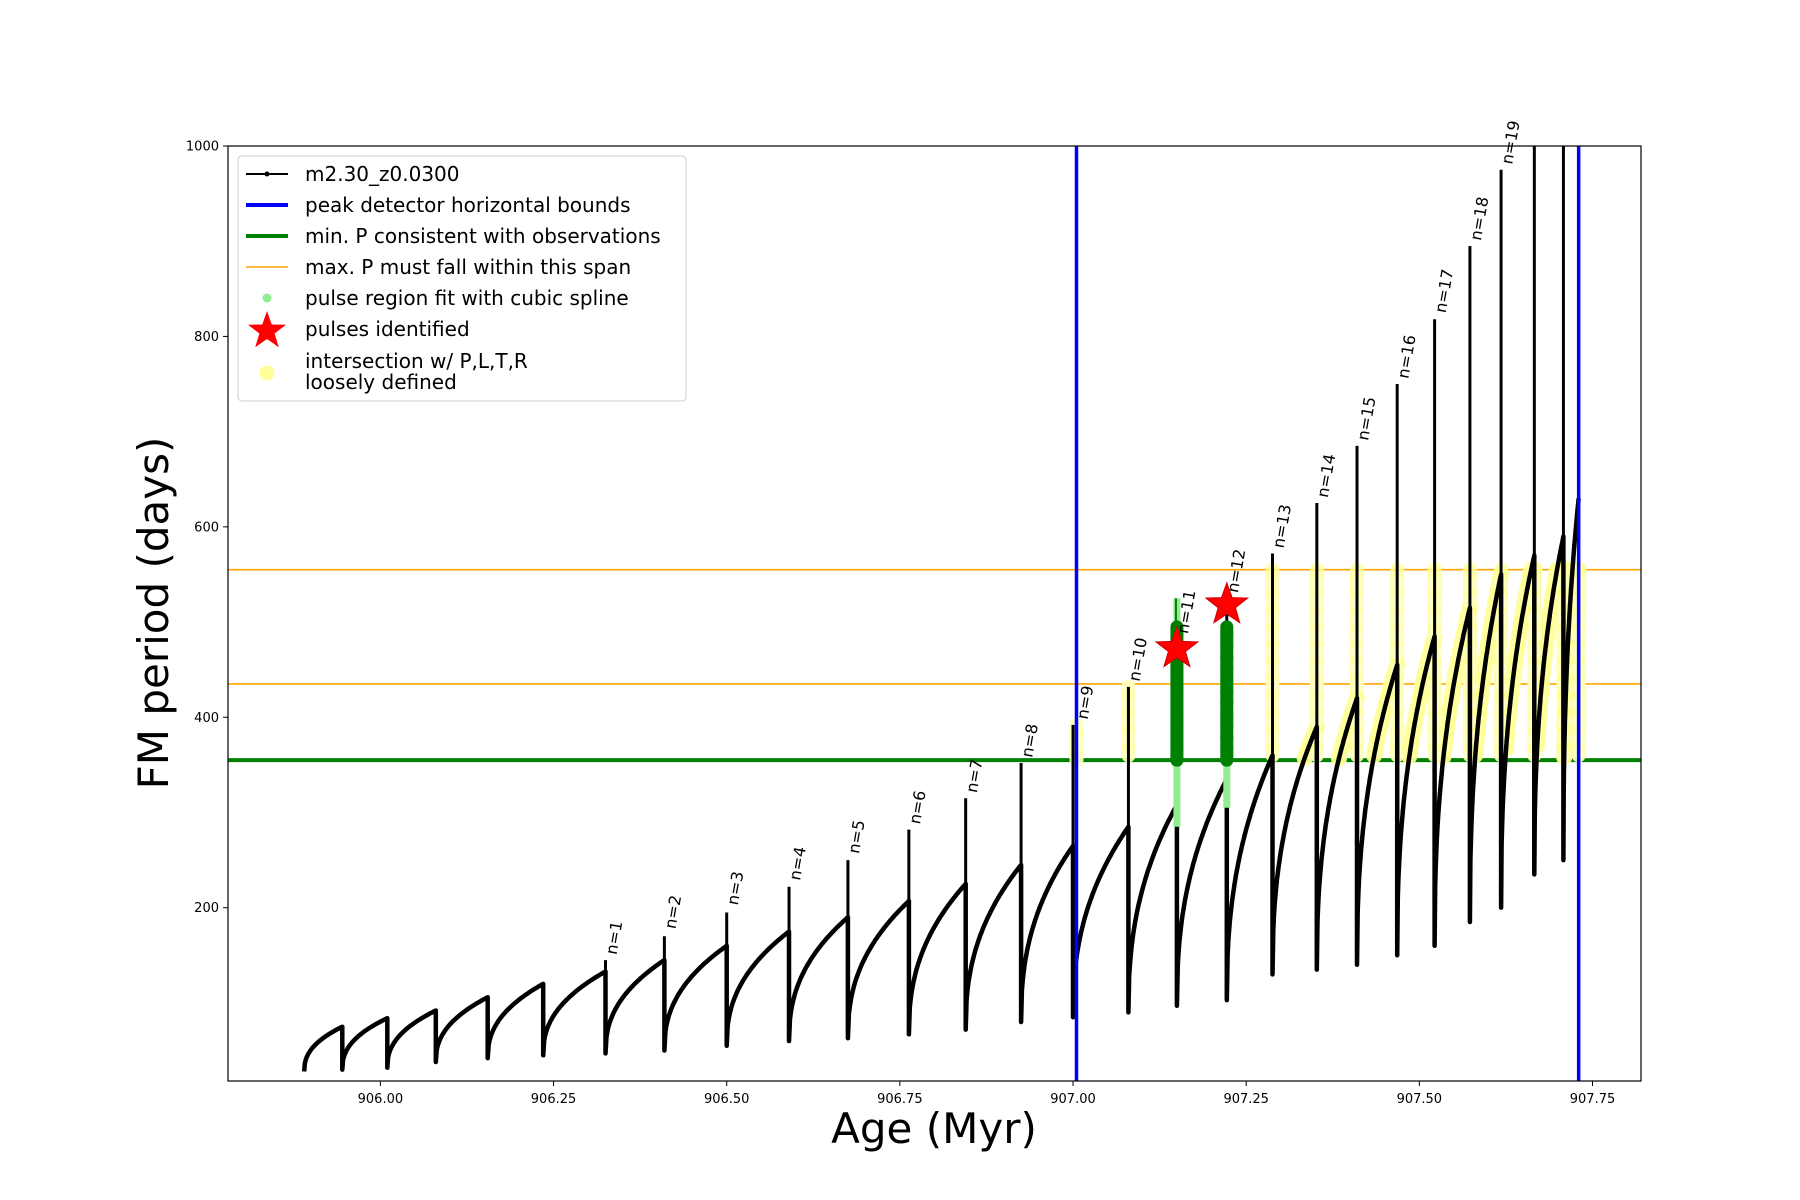 Image resolution: width=1800 pixels, height=1200 pixels. What do you see at coordinates (381, 382) in the screenshot?
I see `legend-label-line2: loosely defined` at bounding box center [381, 382].